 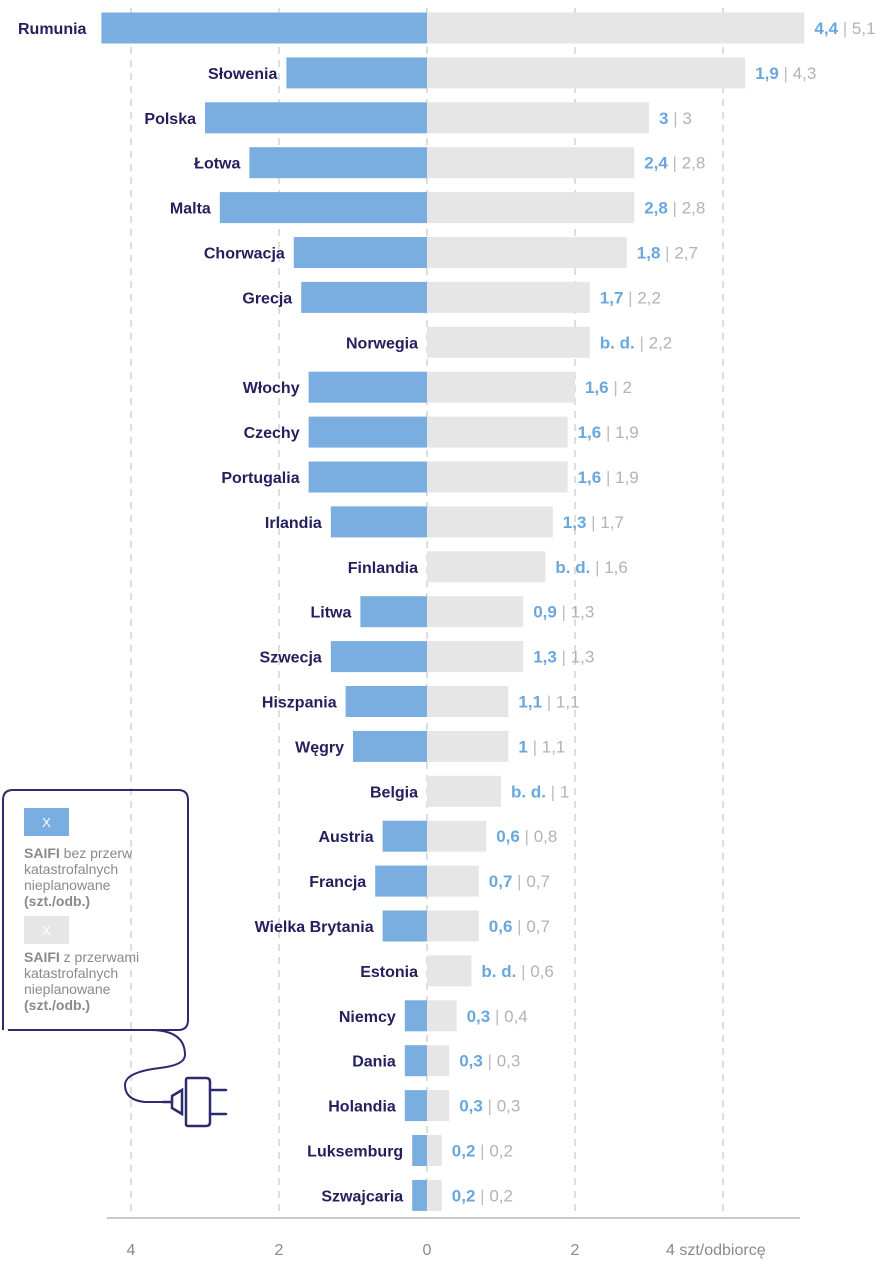 What do you see at coordinates (46, 930) in the screenshot?
I see `legend-marker-b-text: X` at bounding box center [46, 930].